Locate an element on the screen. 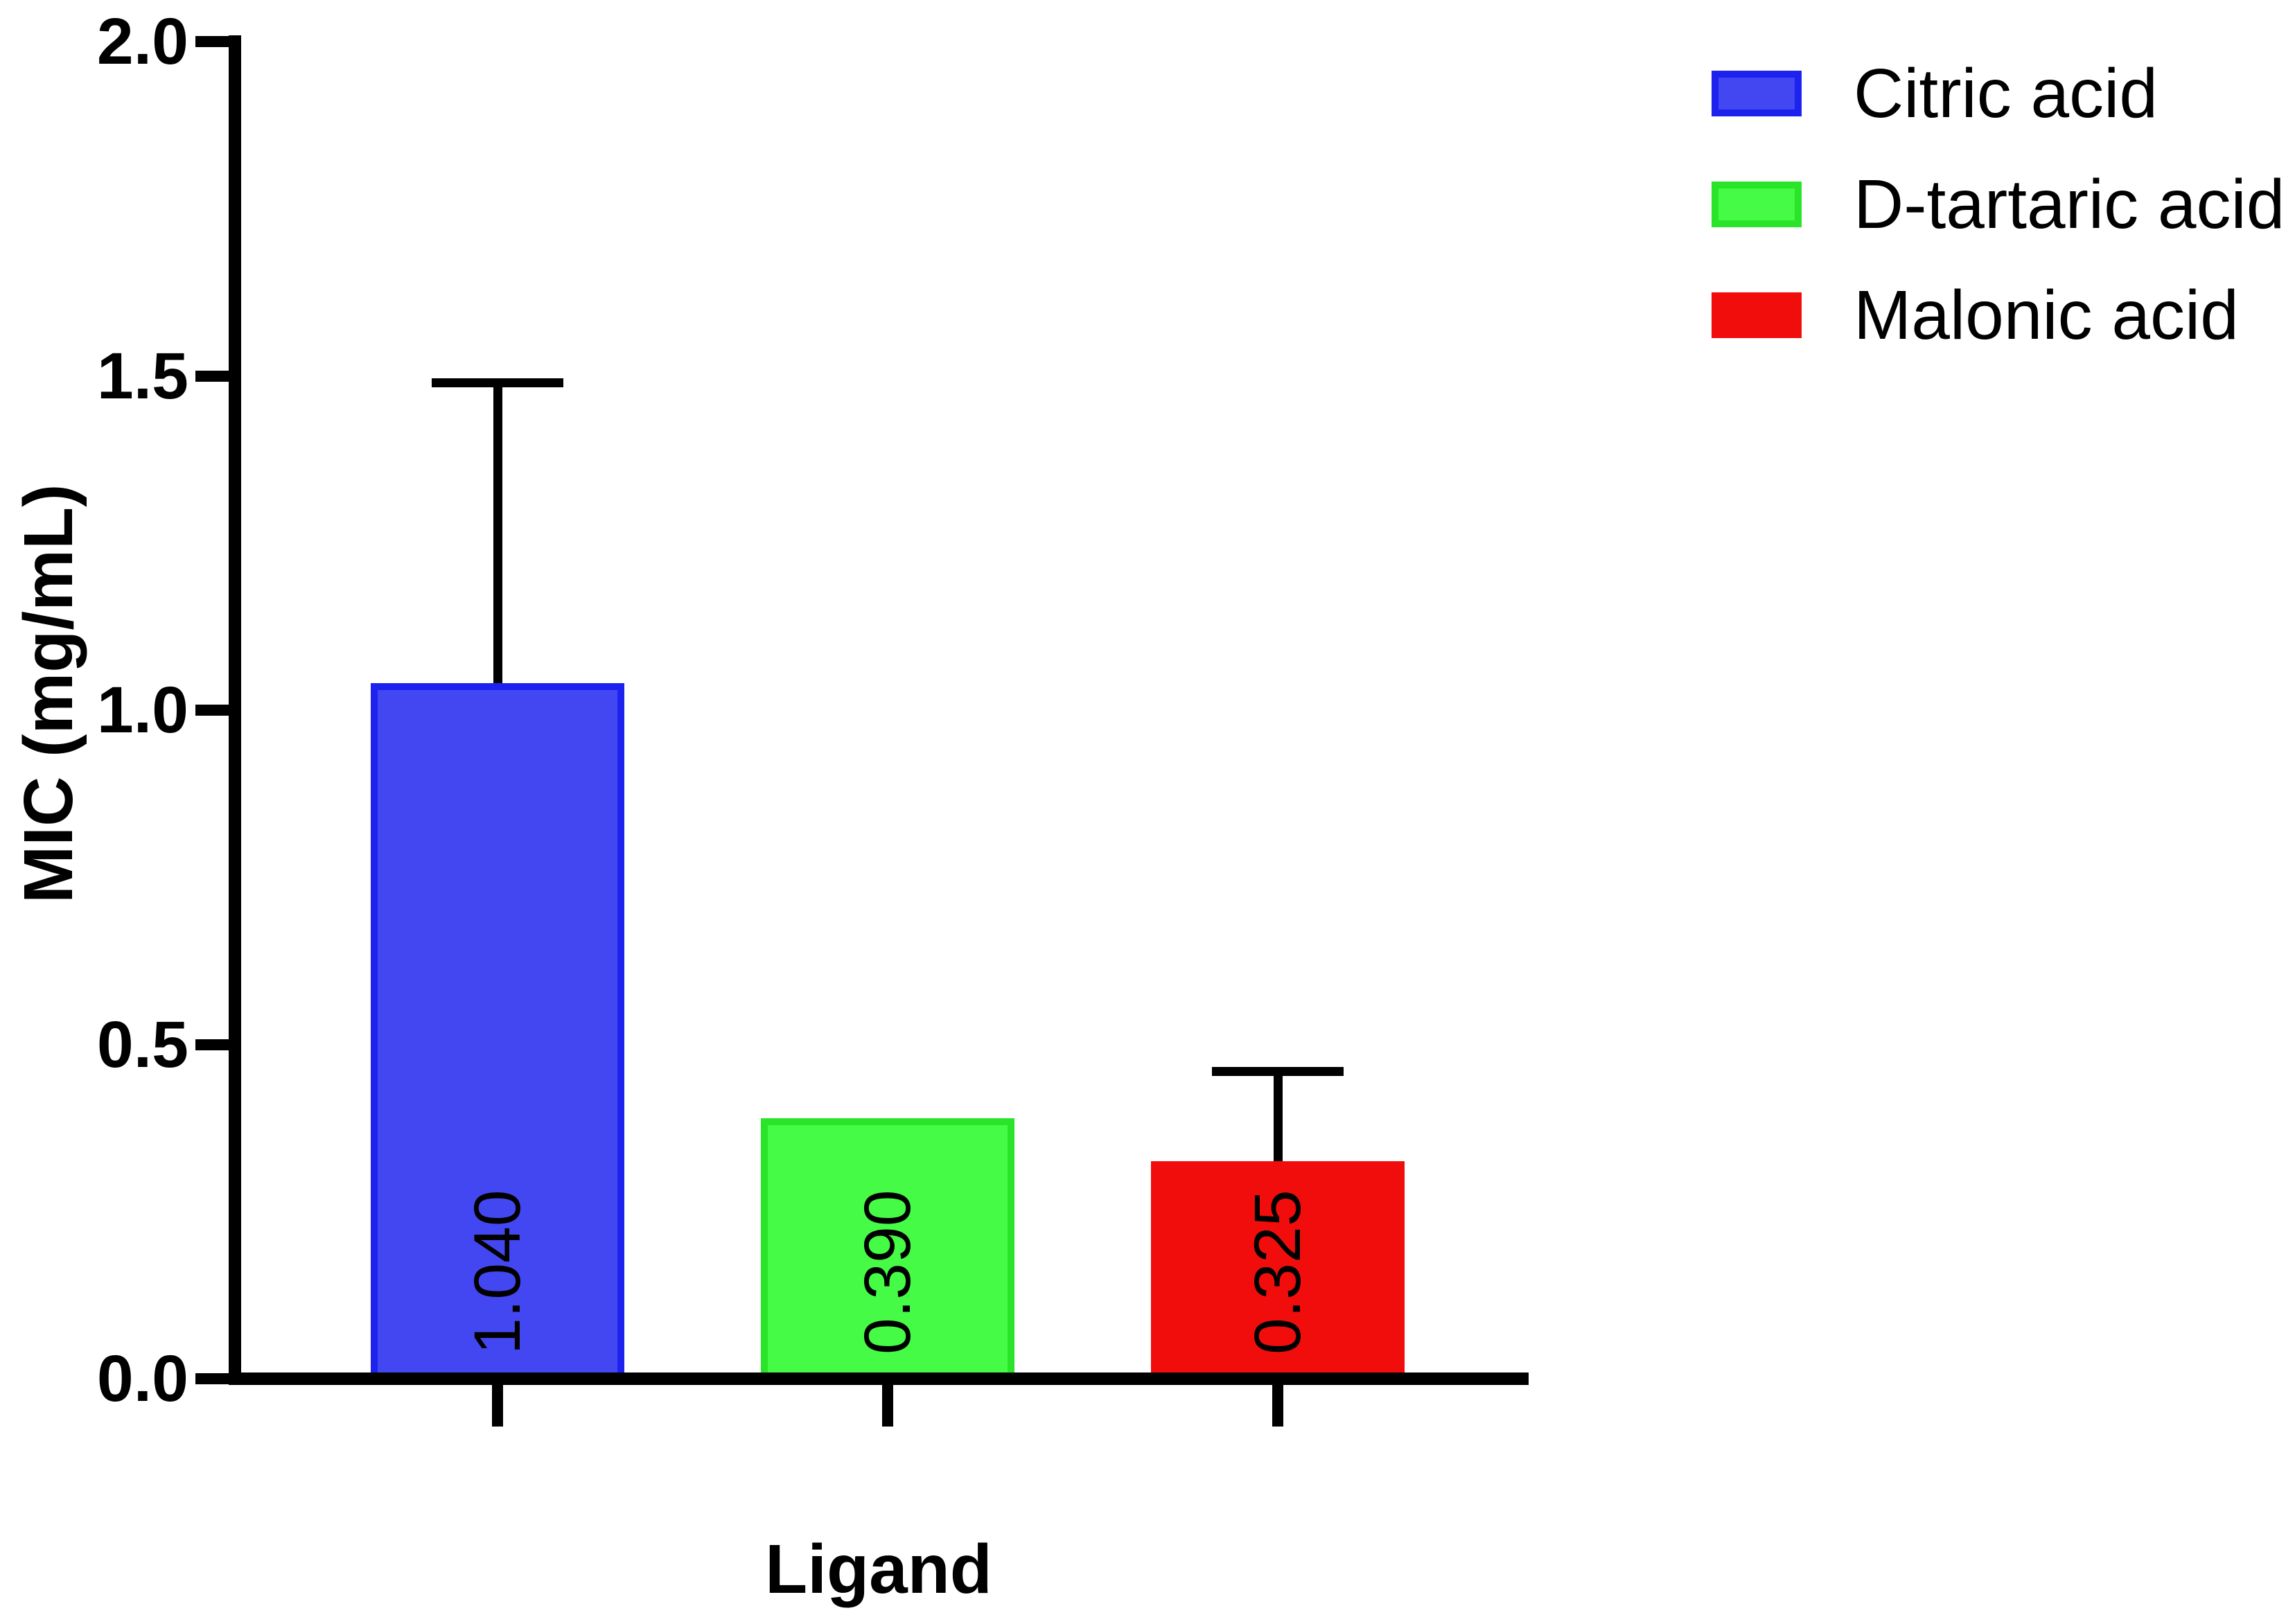  y-axis-title-text: MIC (mg/mL) is located at coordinates (48, 693).